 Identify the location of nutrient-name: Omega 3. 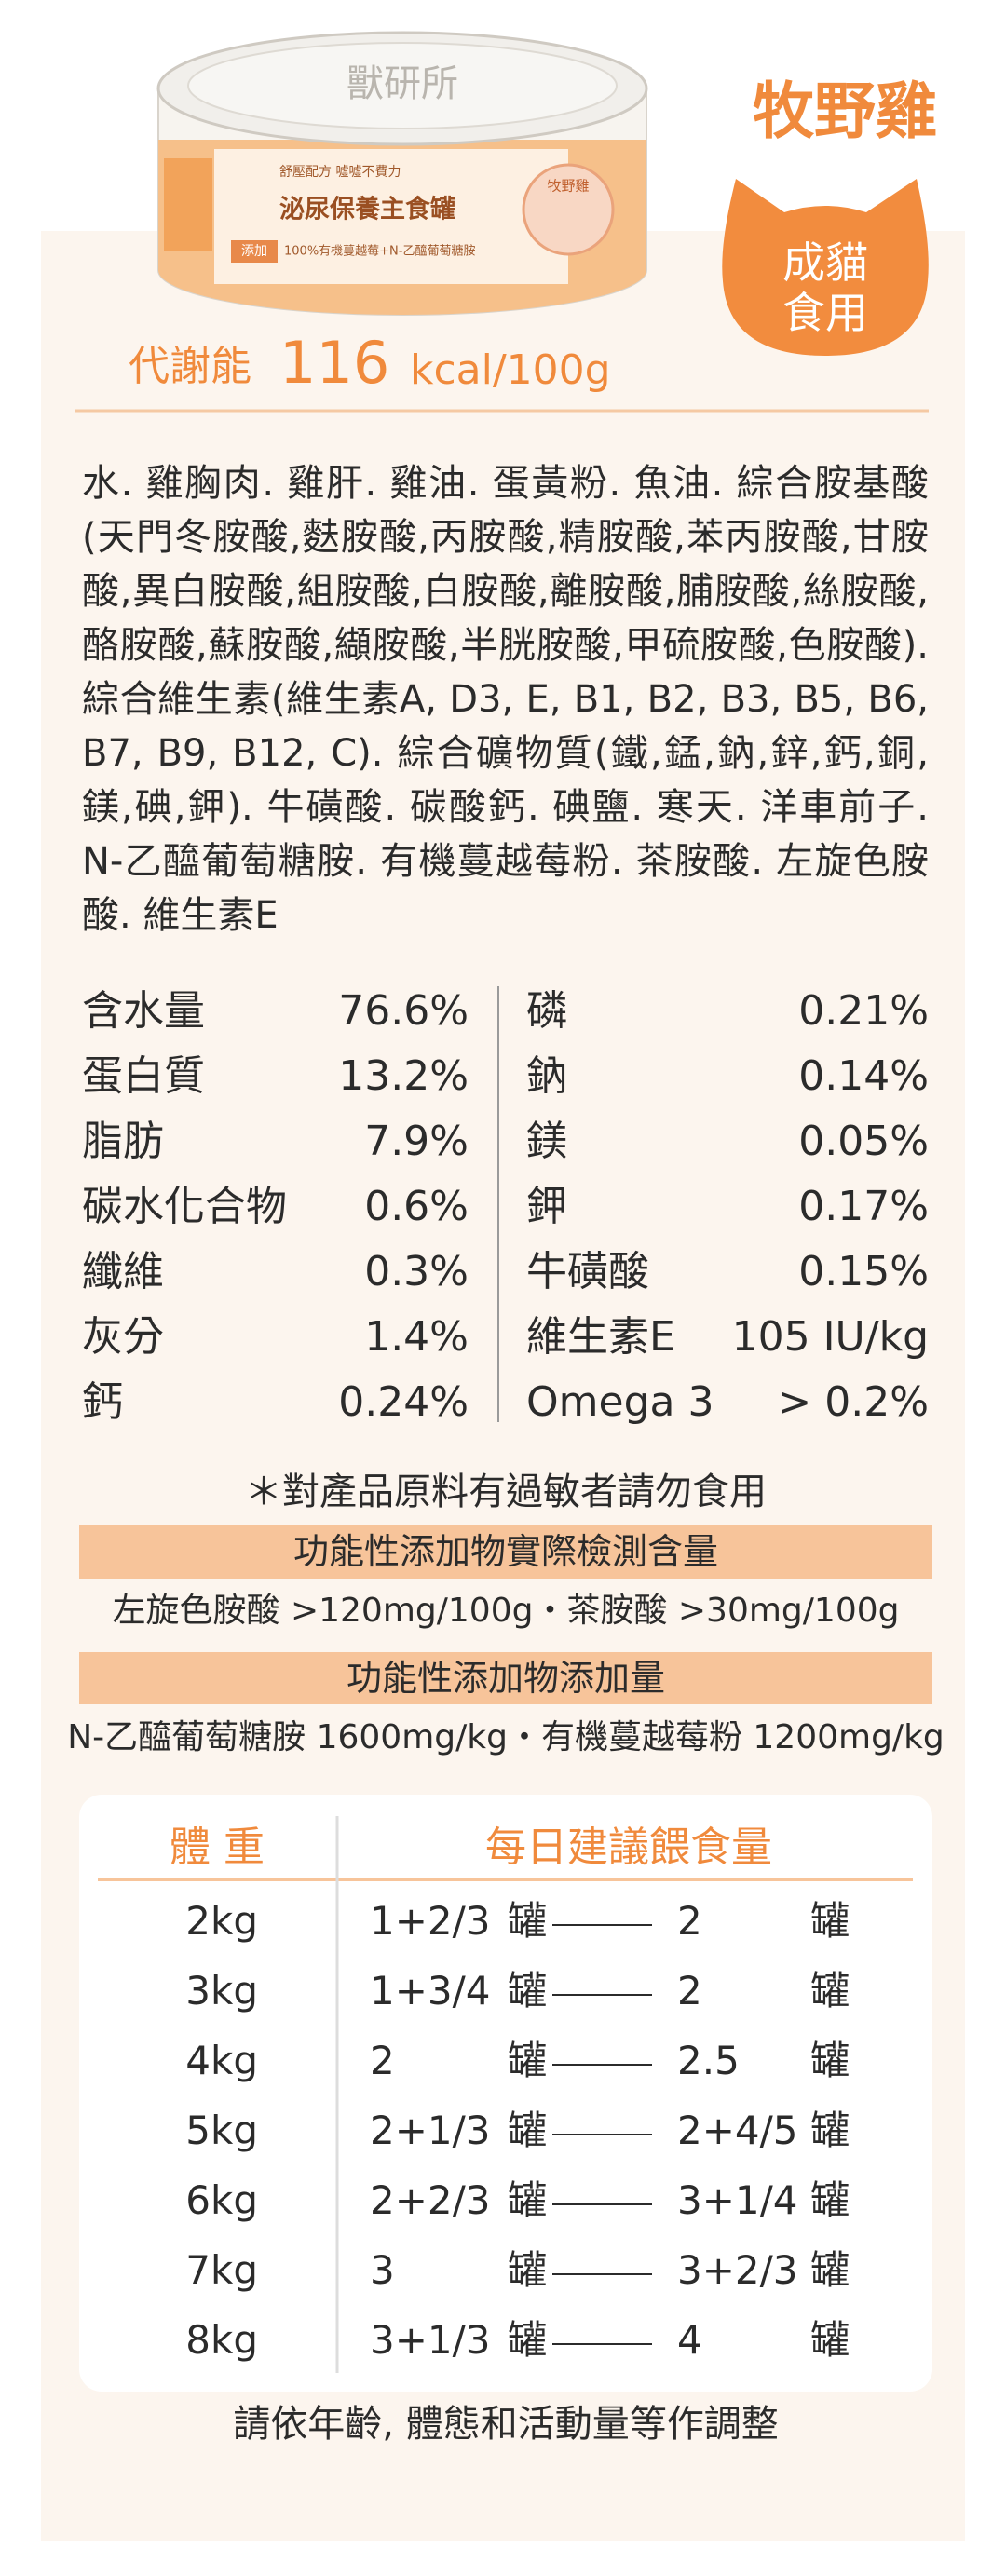
(620, 1402).